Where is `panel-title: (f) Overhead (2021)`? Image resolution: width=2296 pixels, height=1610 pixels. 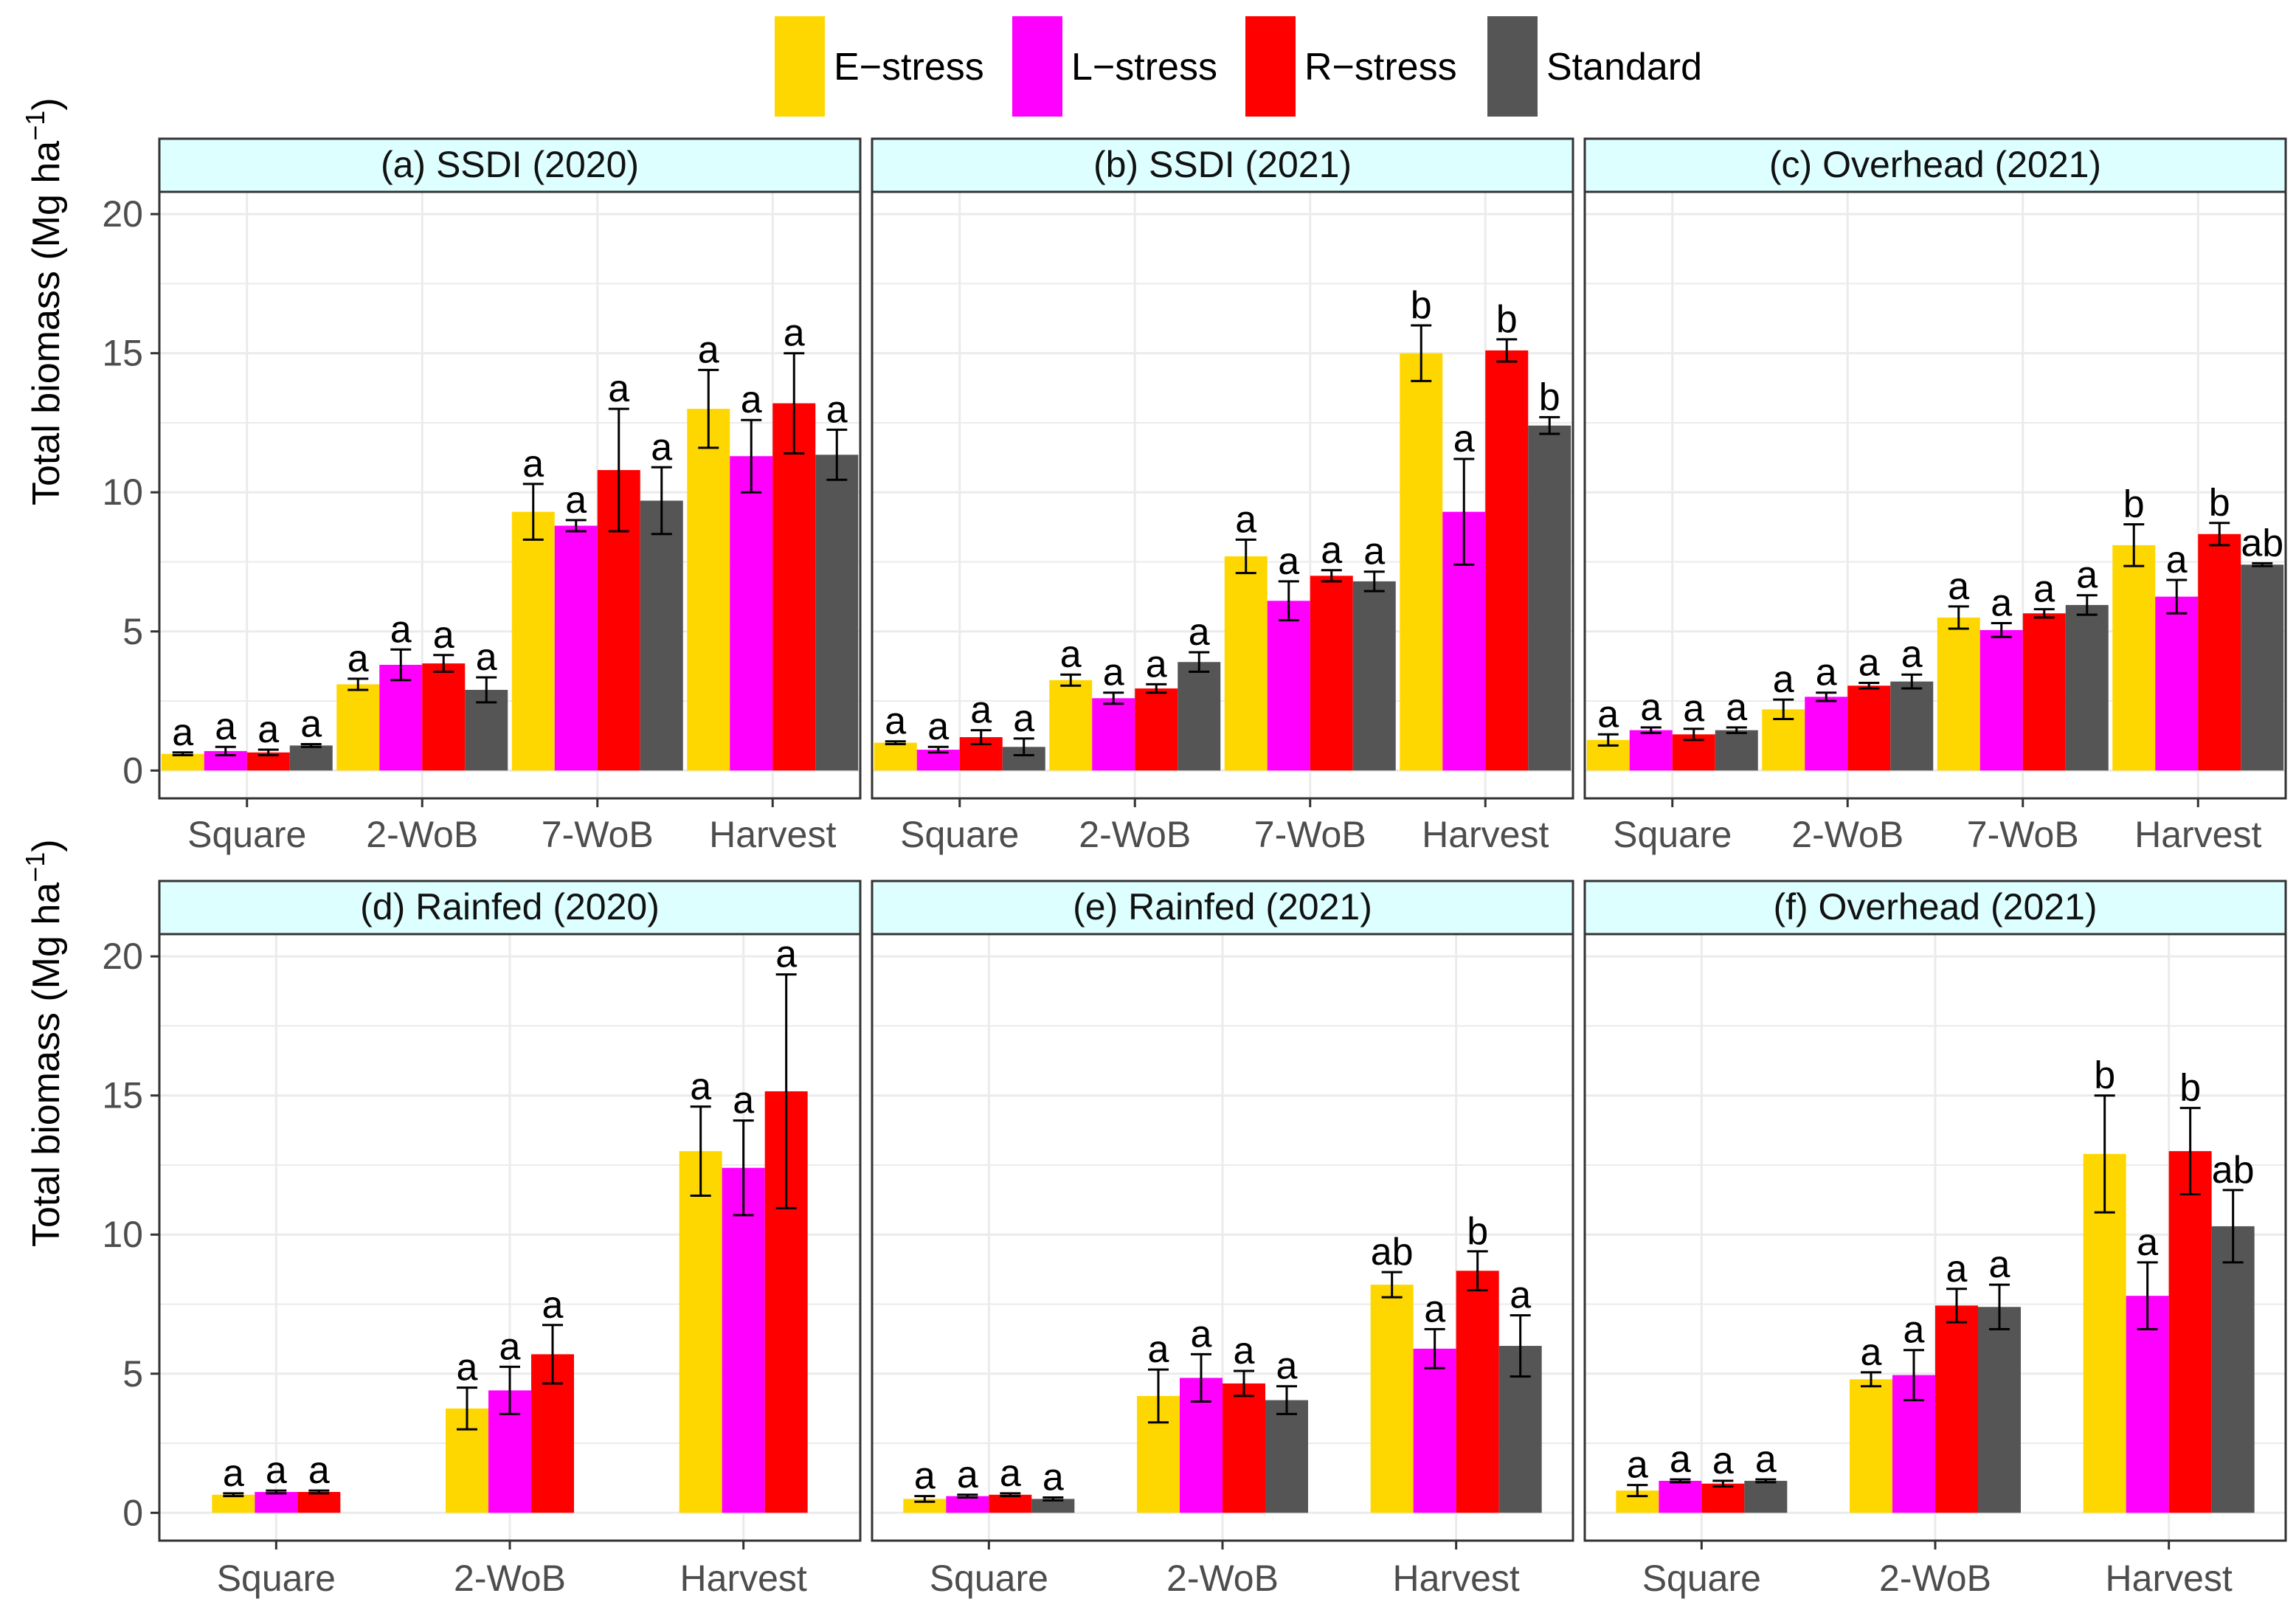
panel-title: (f) Overhead (2021) is located at coordinates (1935, 906).